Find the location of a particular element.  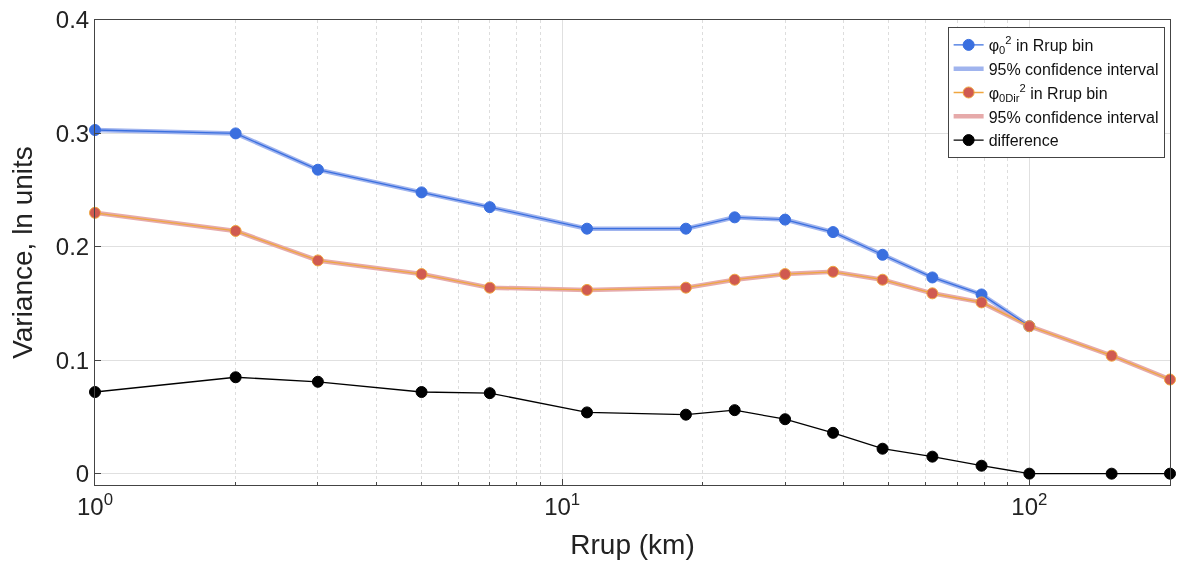

y-tick-label: 0.2 is located at coordinates (72, 247).